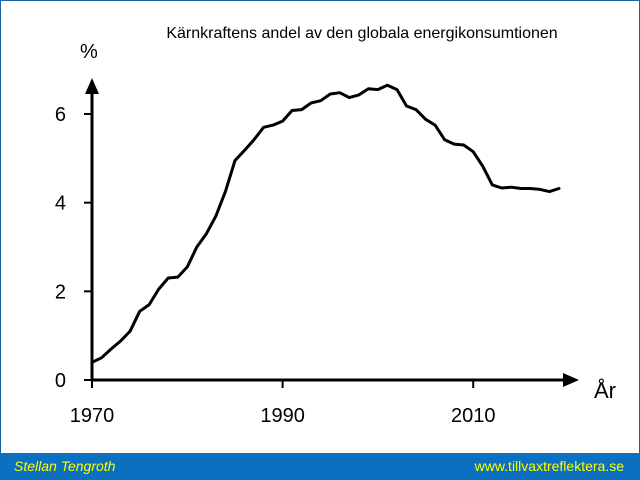 The width and height of the screenshot is (640, 480). I want to click on x-tick-label: 2010, so click(473, 416).